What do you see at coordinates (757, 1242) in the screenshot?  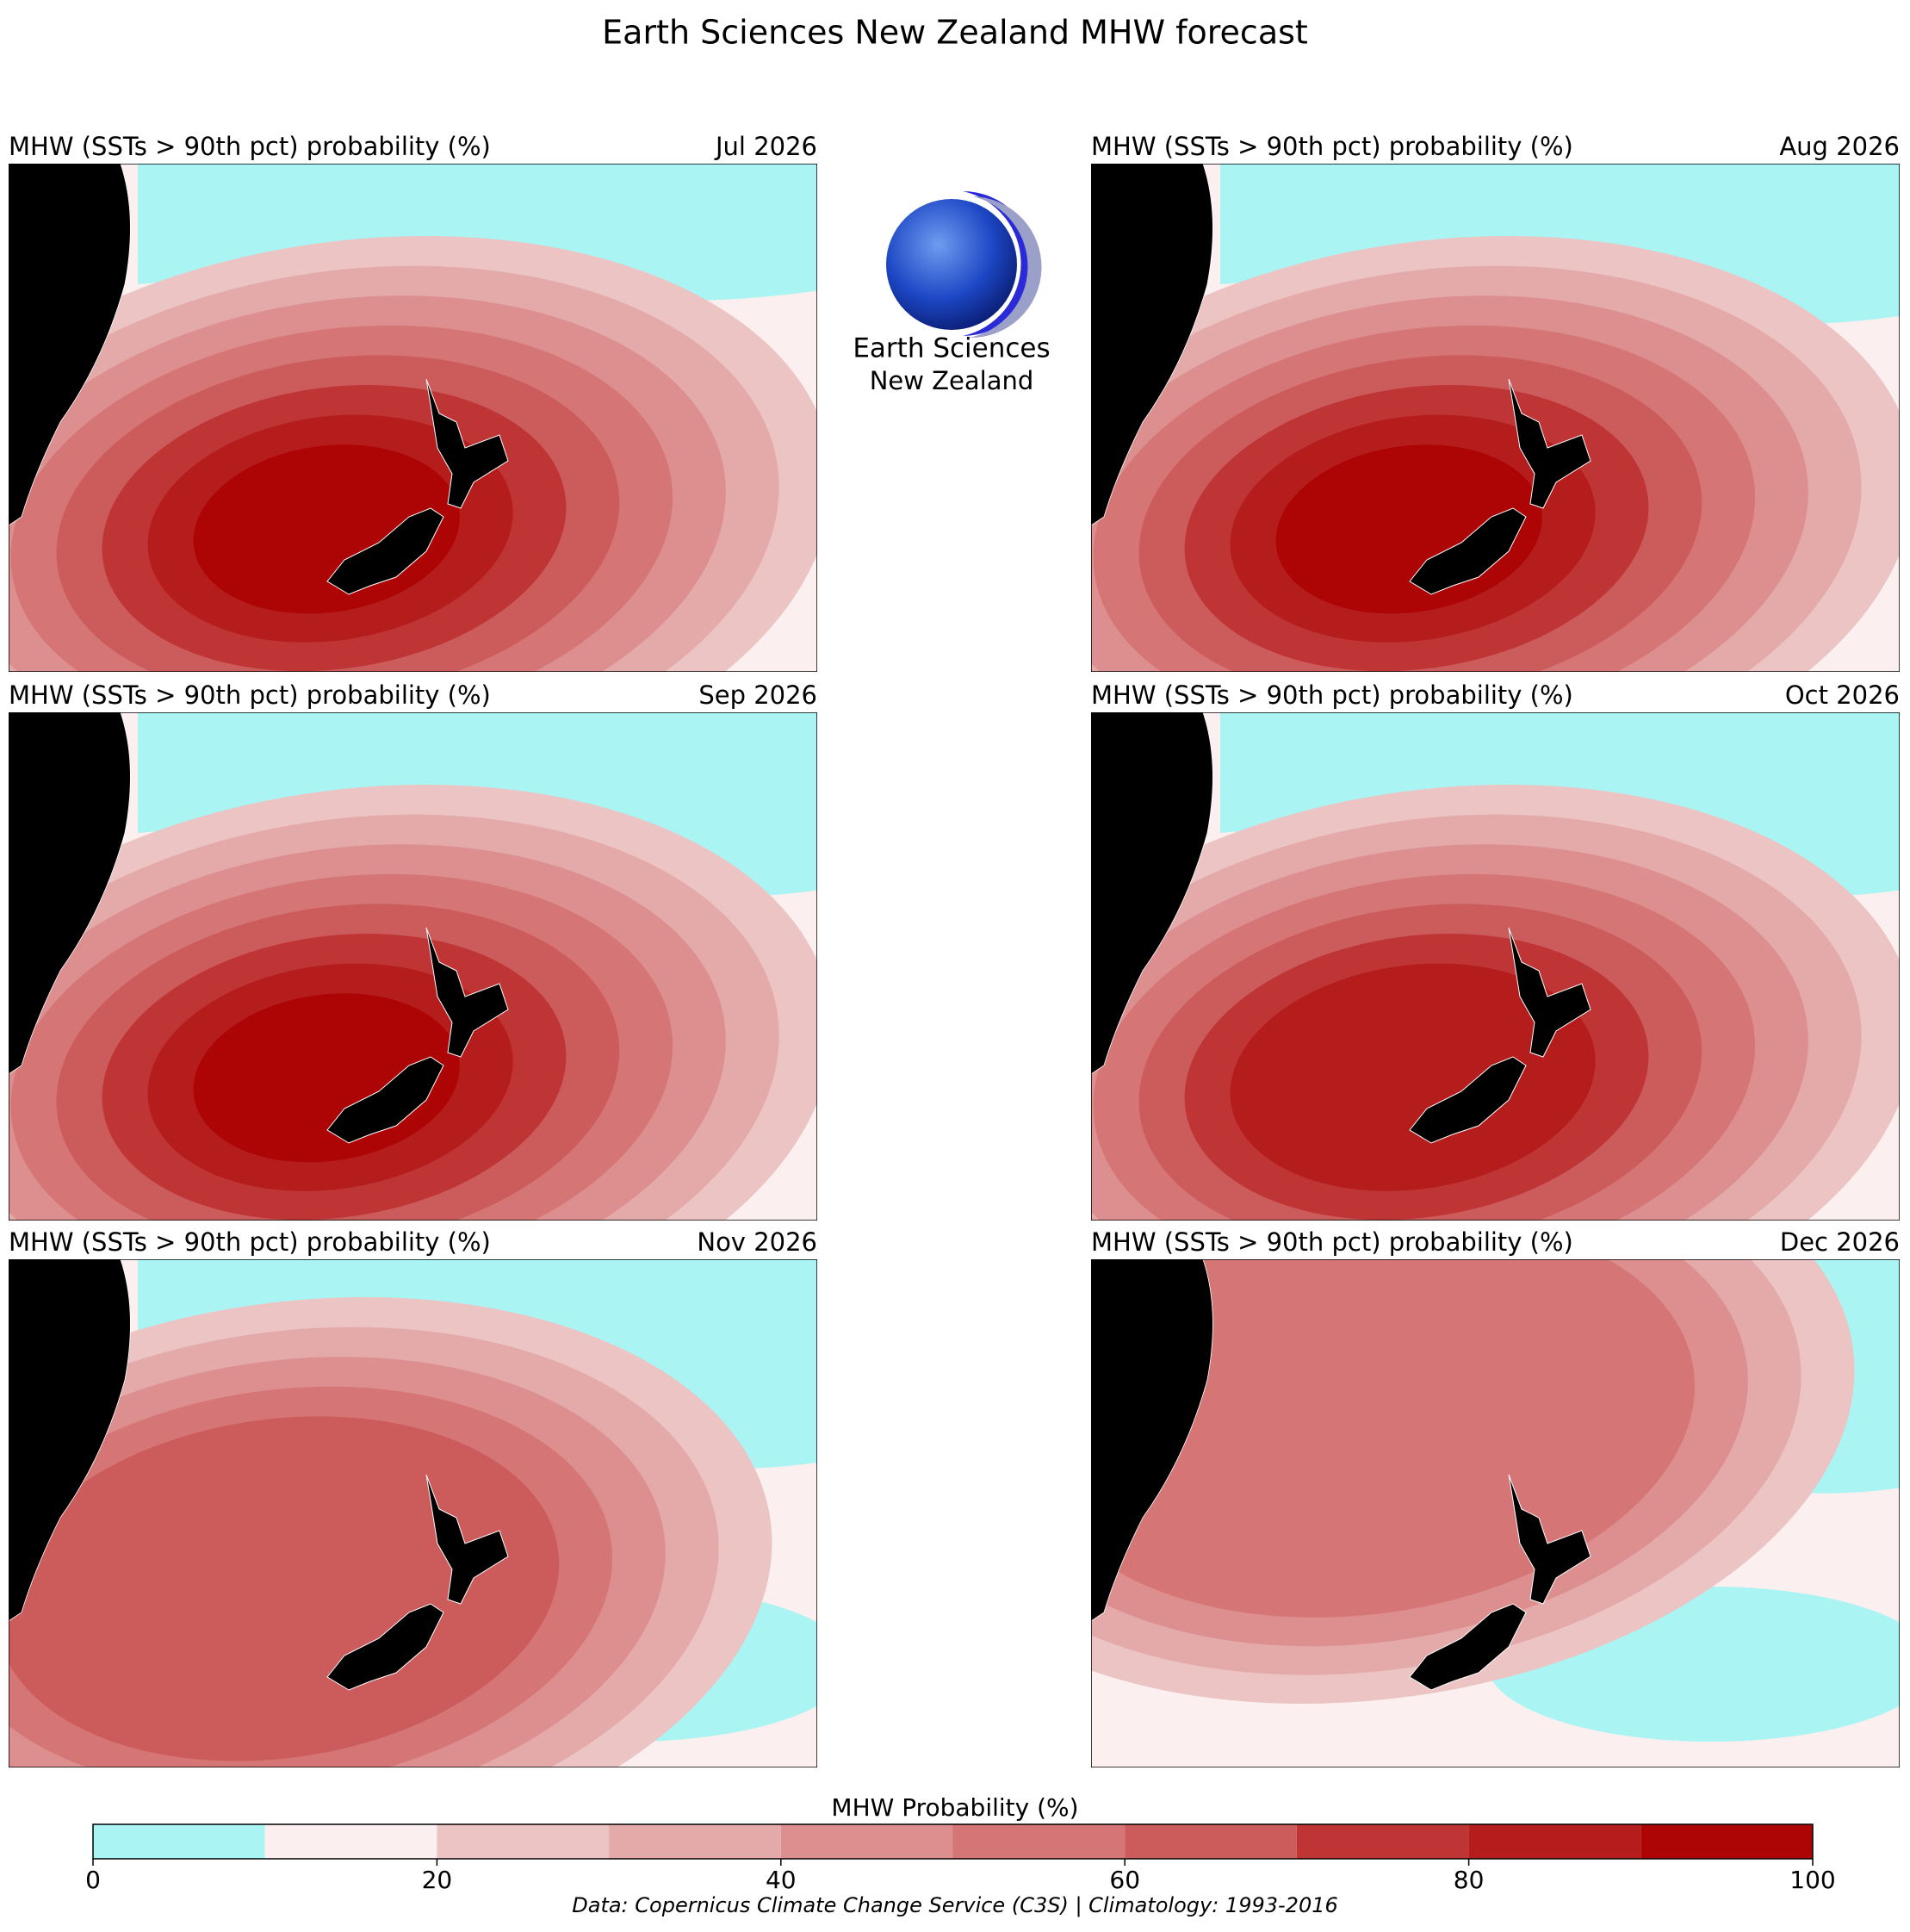 I see `panel-date: Nov 2026` at bounding box center [757, 1242].